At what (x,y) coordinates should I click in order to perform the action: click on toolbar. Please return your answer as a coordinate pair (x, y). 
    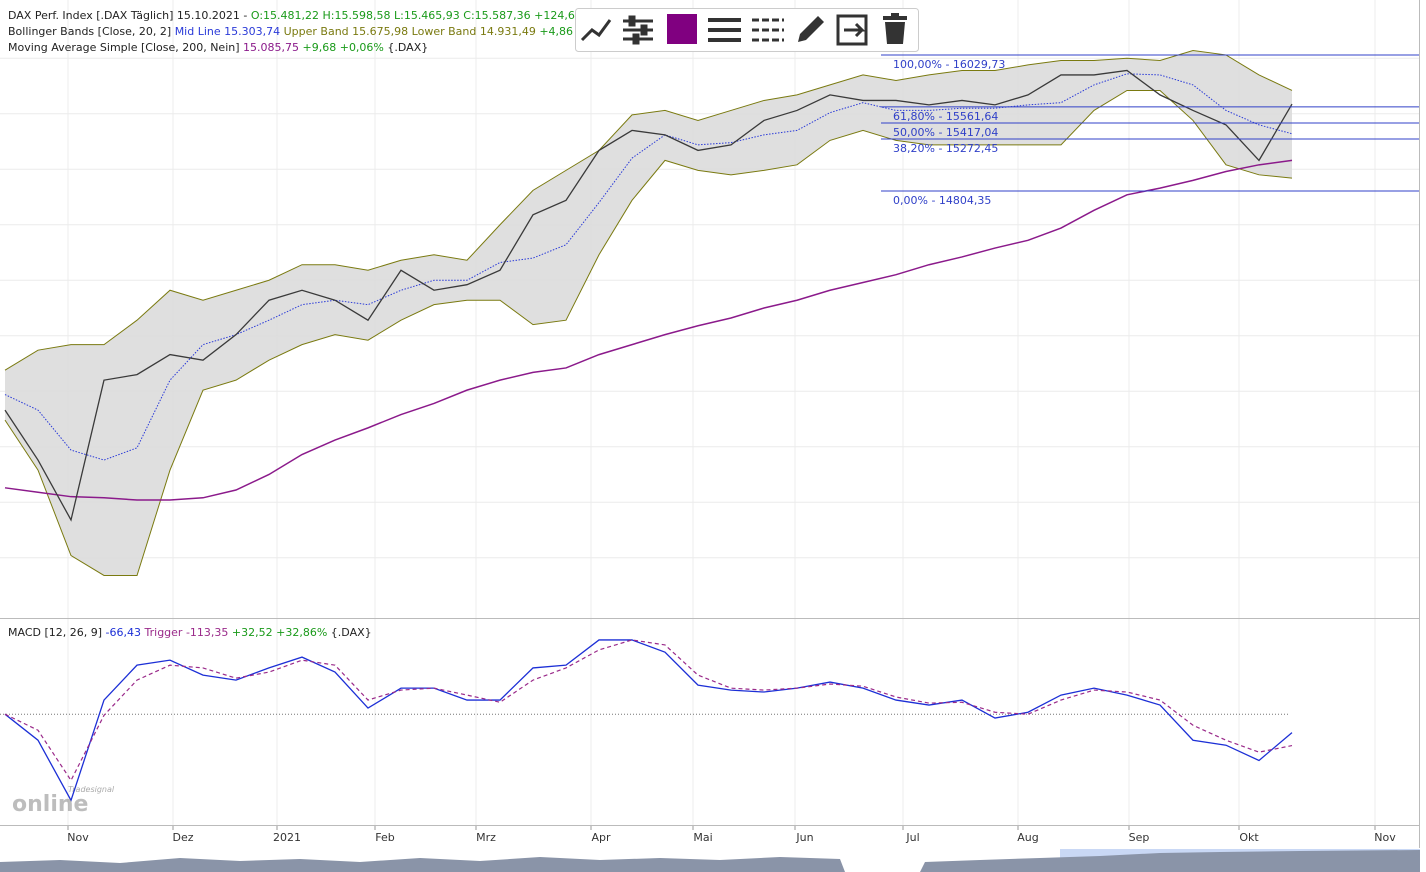
    Looking at the image, I should click on (747, 30).